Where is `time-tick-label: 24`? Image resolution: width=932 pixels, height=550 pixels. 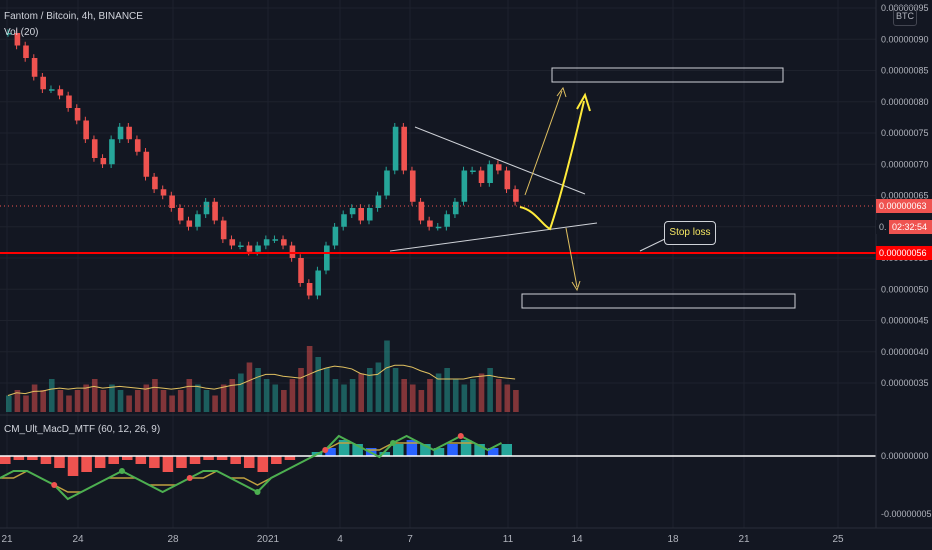
time-tick-label: 24 is located at coordinates (78, 539).